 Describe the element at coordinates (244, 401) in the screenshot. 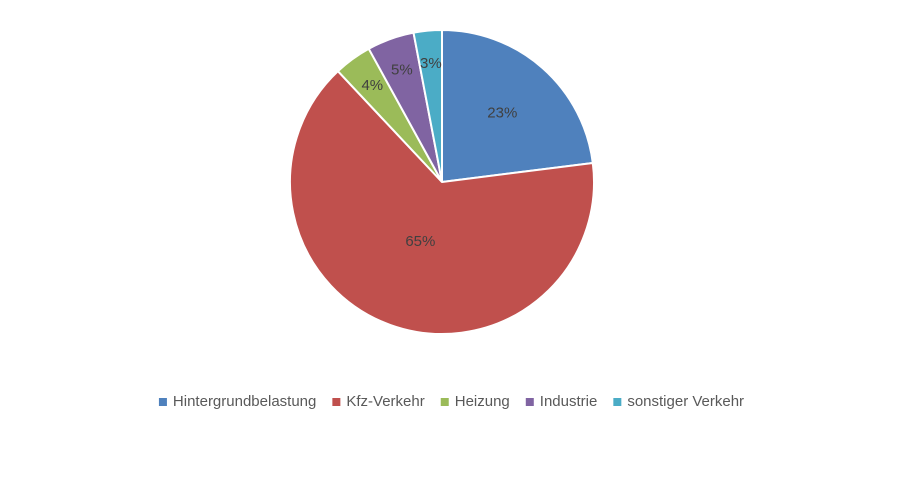

I see `legend-label: Hintergrundbelastung` at that location.